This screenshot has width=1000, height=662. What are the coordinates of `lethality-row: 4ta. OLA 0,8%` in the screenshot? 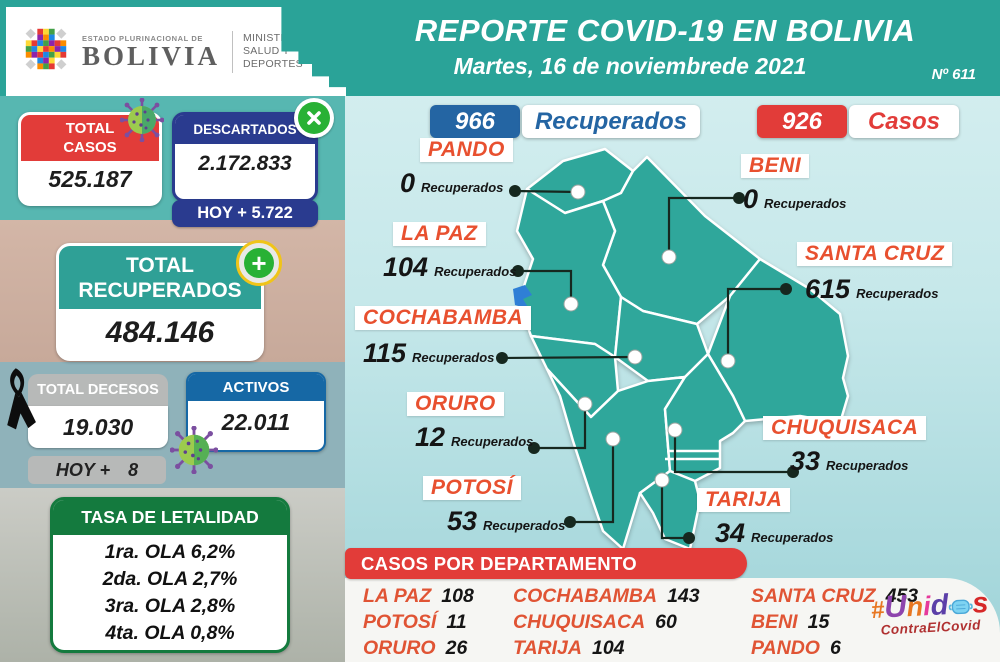 It's located at (170, 633).